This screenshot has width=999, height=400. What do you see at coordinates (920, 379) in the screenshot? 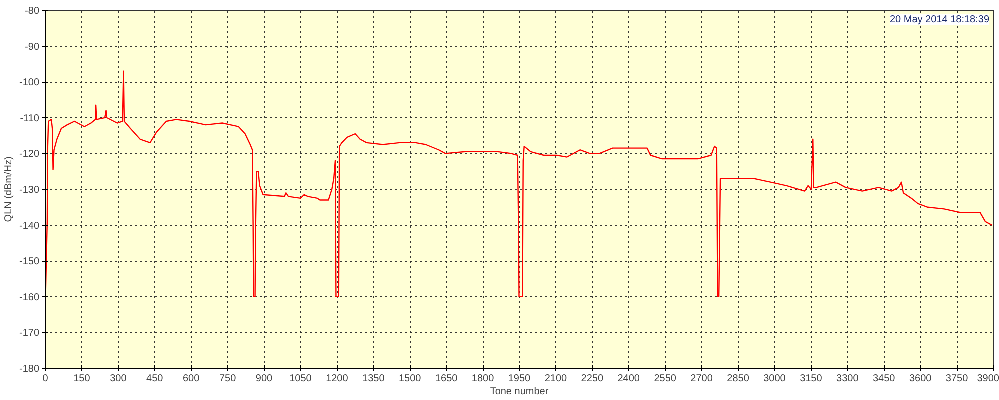
I see `x-tick-label: 3600` at bounding box center [920, 379].